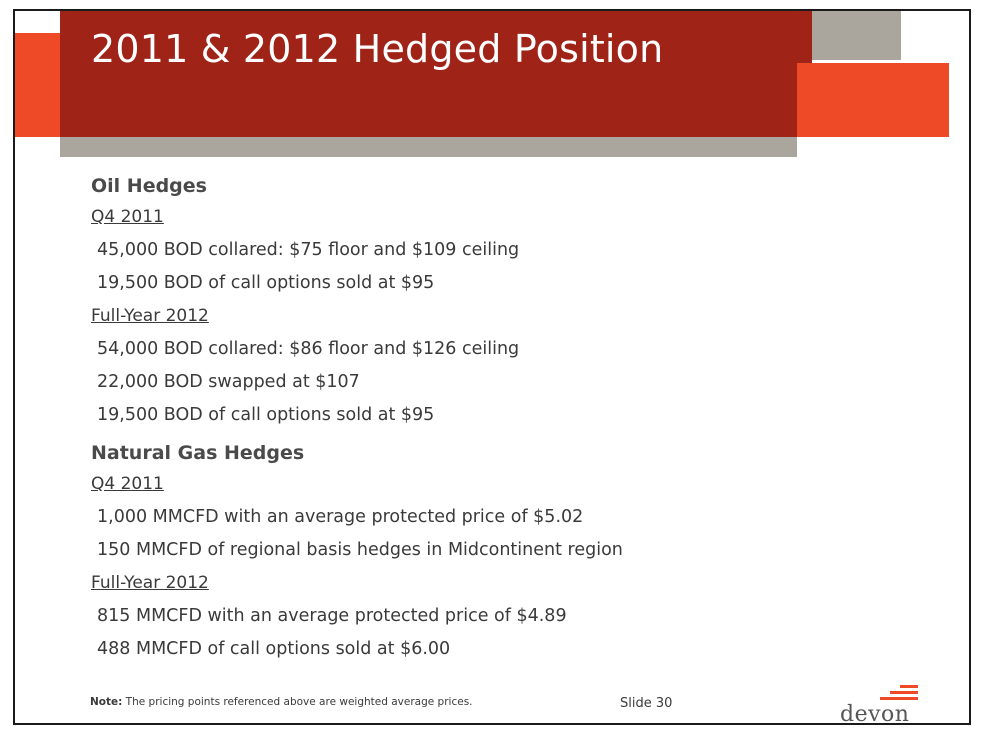 This screenshot has width=987, height=735. I want to click on logo-stripes-icon, so click(899, 692).